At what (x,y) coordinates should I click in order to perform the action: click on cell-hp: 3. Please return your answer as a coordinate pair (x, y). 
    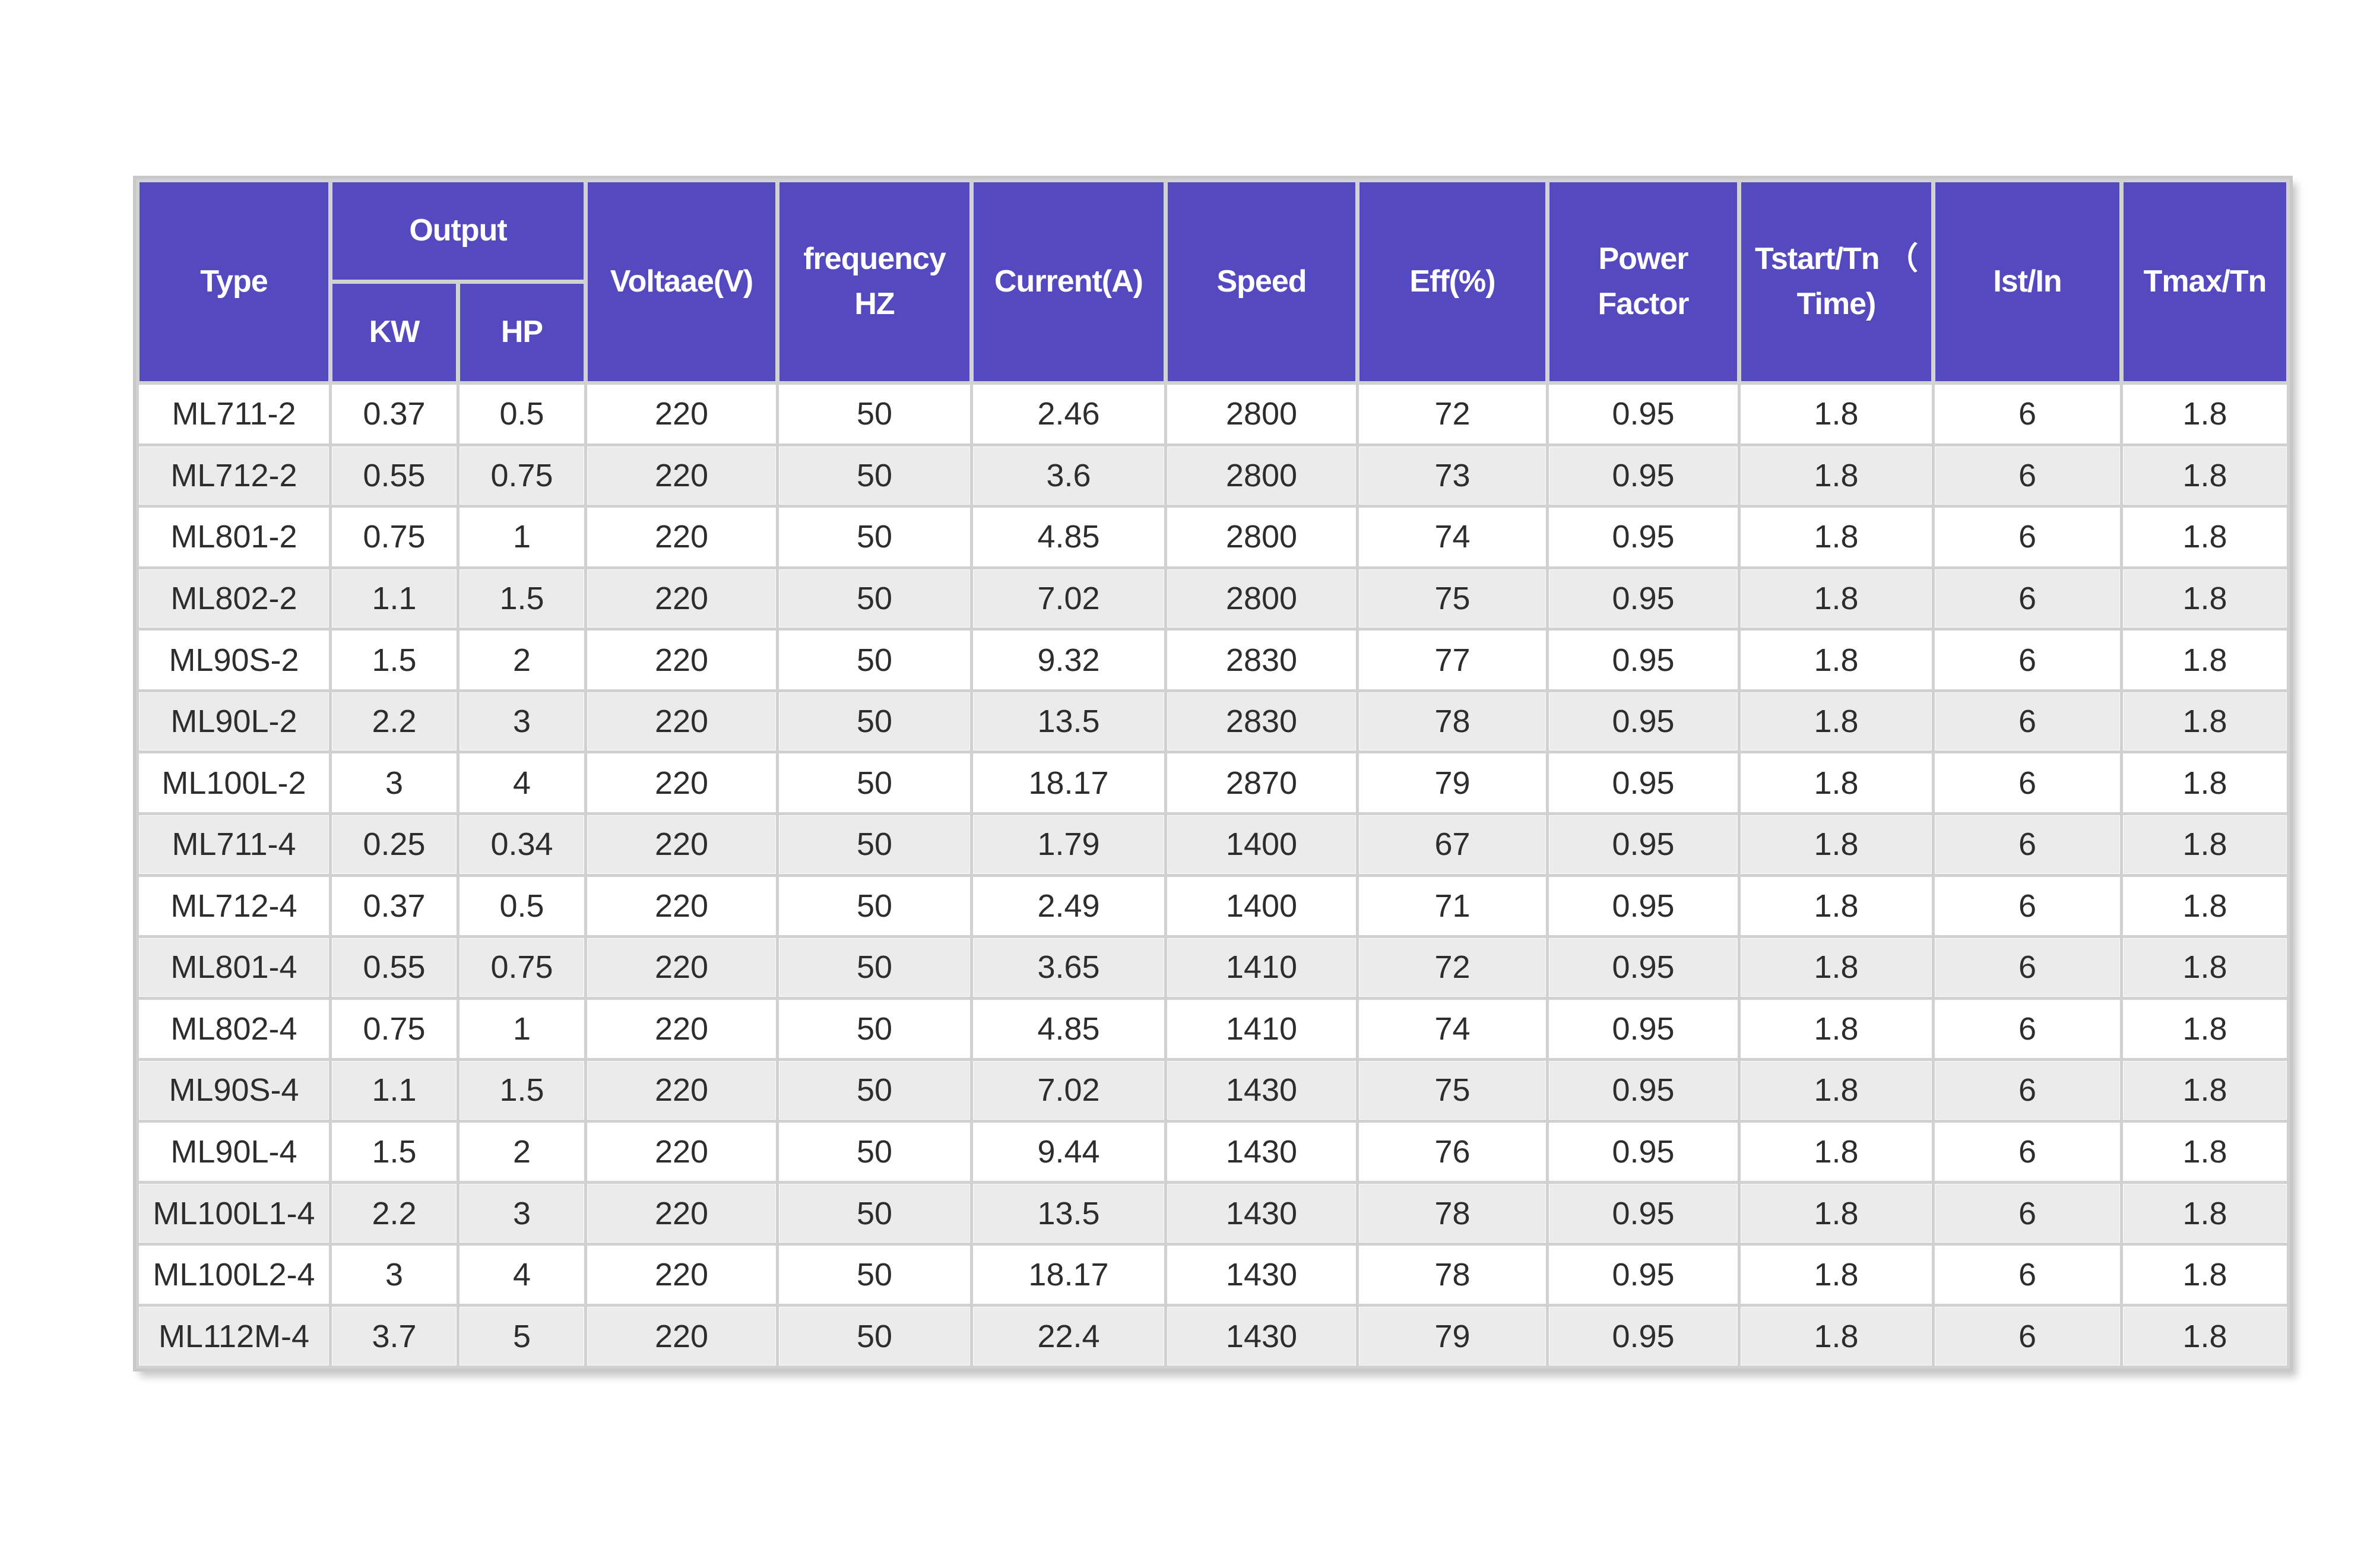
    Looking at the image, I should click on (521, 1214).